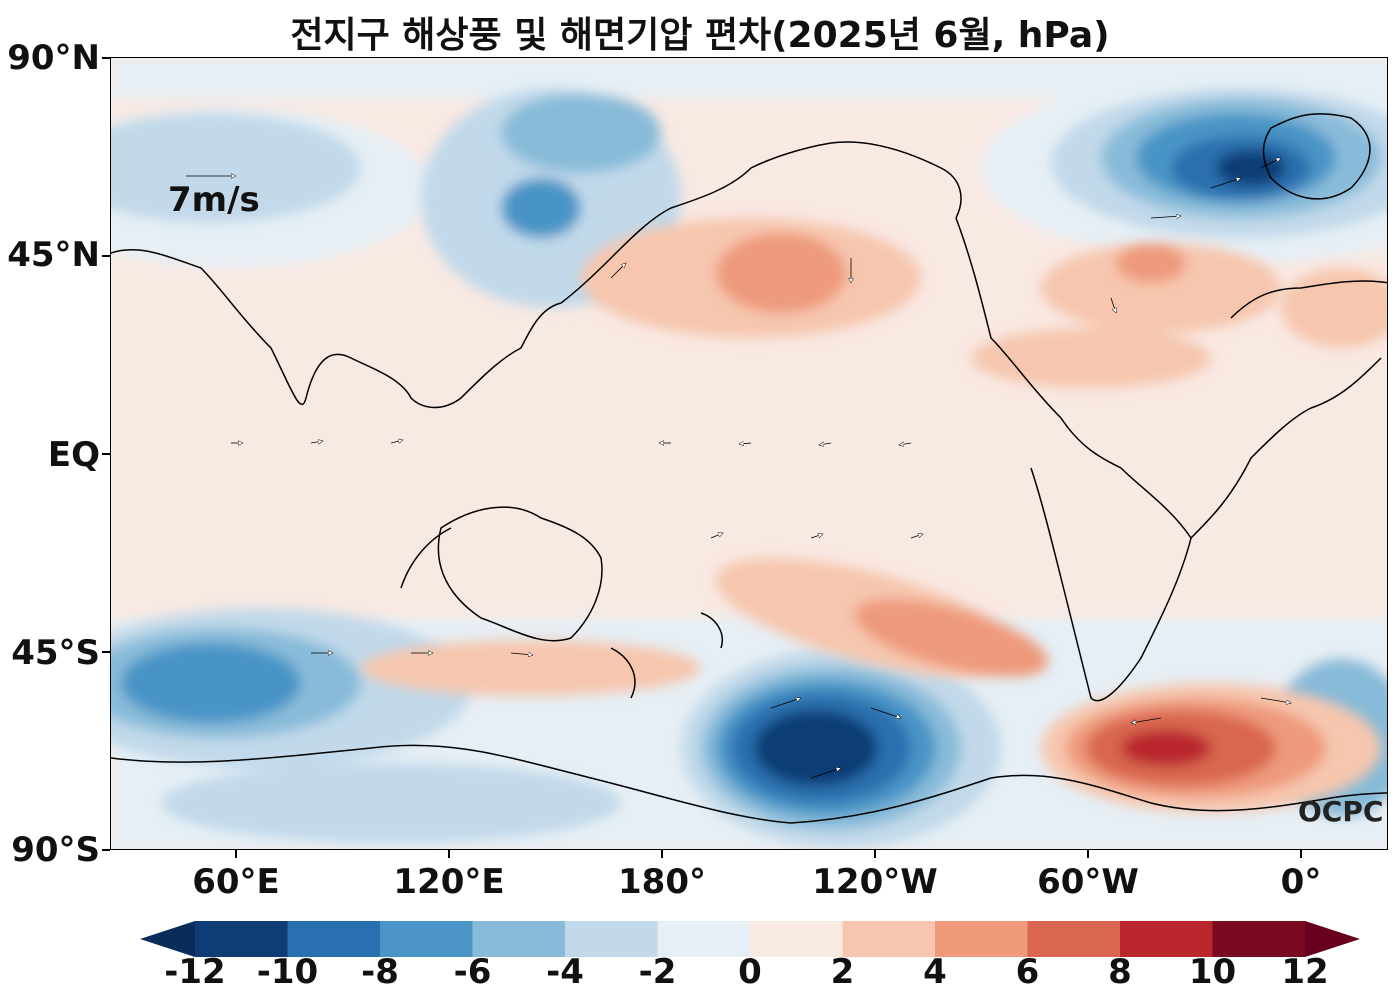  I want to click on colorbar-over-triangle, so click(1332, 939).